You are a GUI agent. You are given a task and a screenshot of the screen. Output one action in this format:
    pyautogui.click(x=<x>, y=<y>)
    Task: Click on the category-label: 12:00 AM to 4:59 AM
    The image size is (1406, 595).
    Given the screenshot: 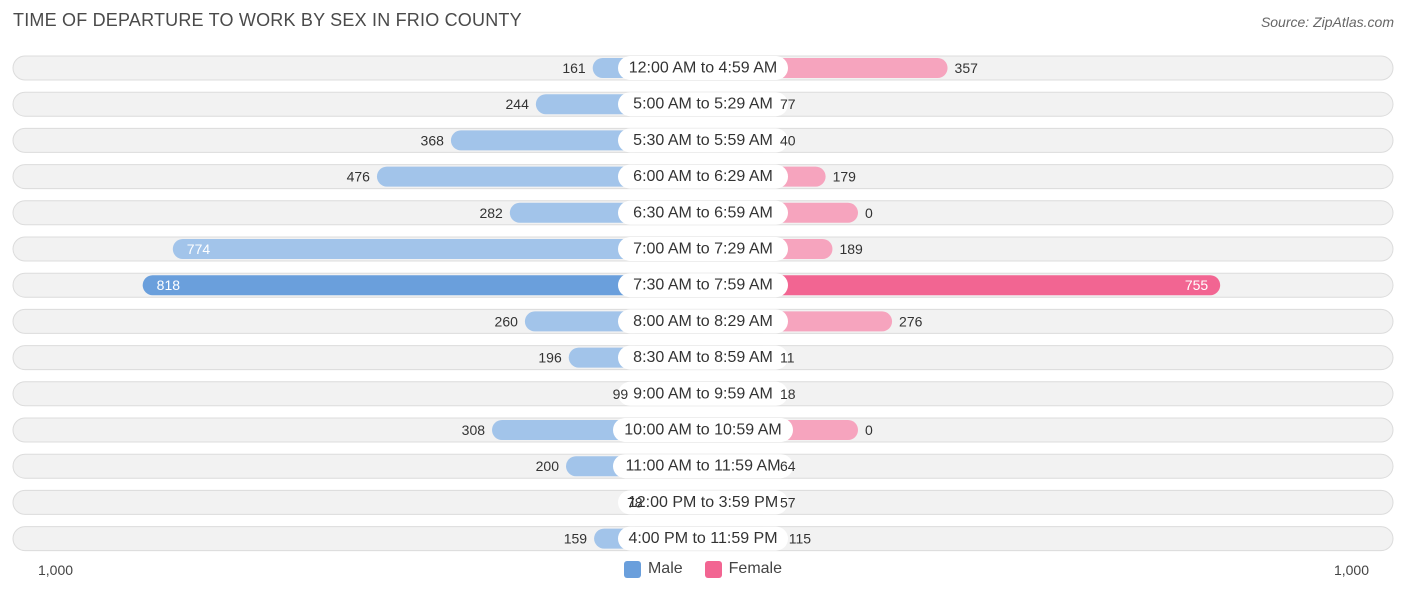 What is the action you would take?
    pyautogui.click(x=703, y=68)
    